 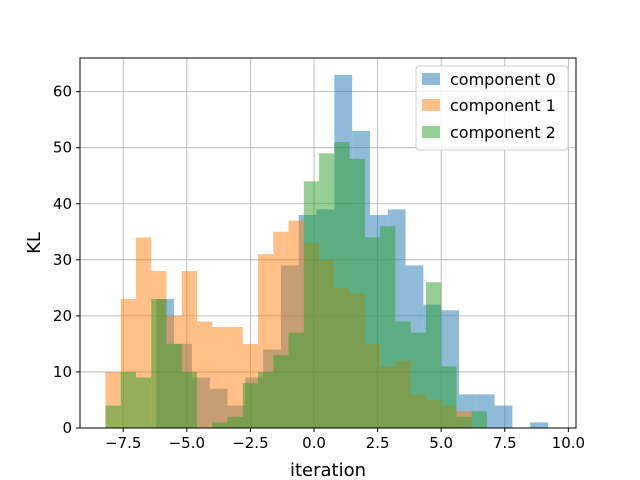 What do you see at coordinates (441, 443) in the screenshot?
I see `x-tick-label: 5.0` at bounding box center [441, 443].